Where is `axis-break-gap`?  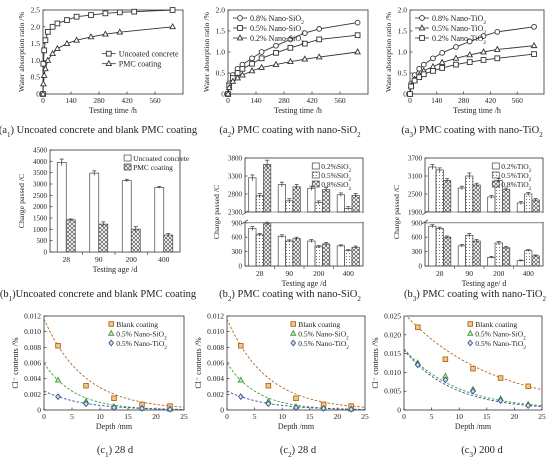 axis-break-gap is located at coordinates (304, 217).